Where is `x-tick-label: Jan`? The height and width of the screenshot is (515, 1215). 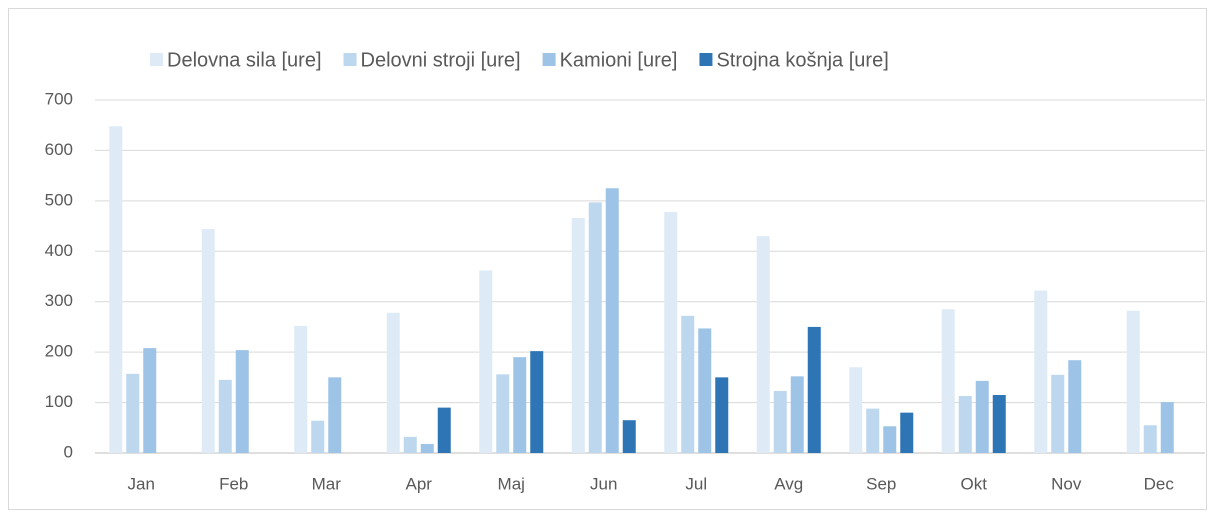
x-tick-label: Jan is located at coordinates (141, 483).